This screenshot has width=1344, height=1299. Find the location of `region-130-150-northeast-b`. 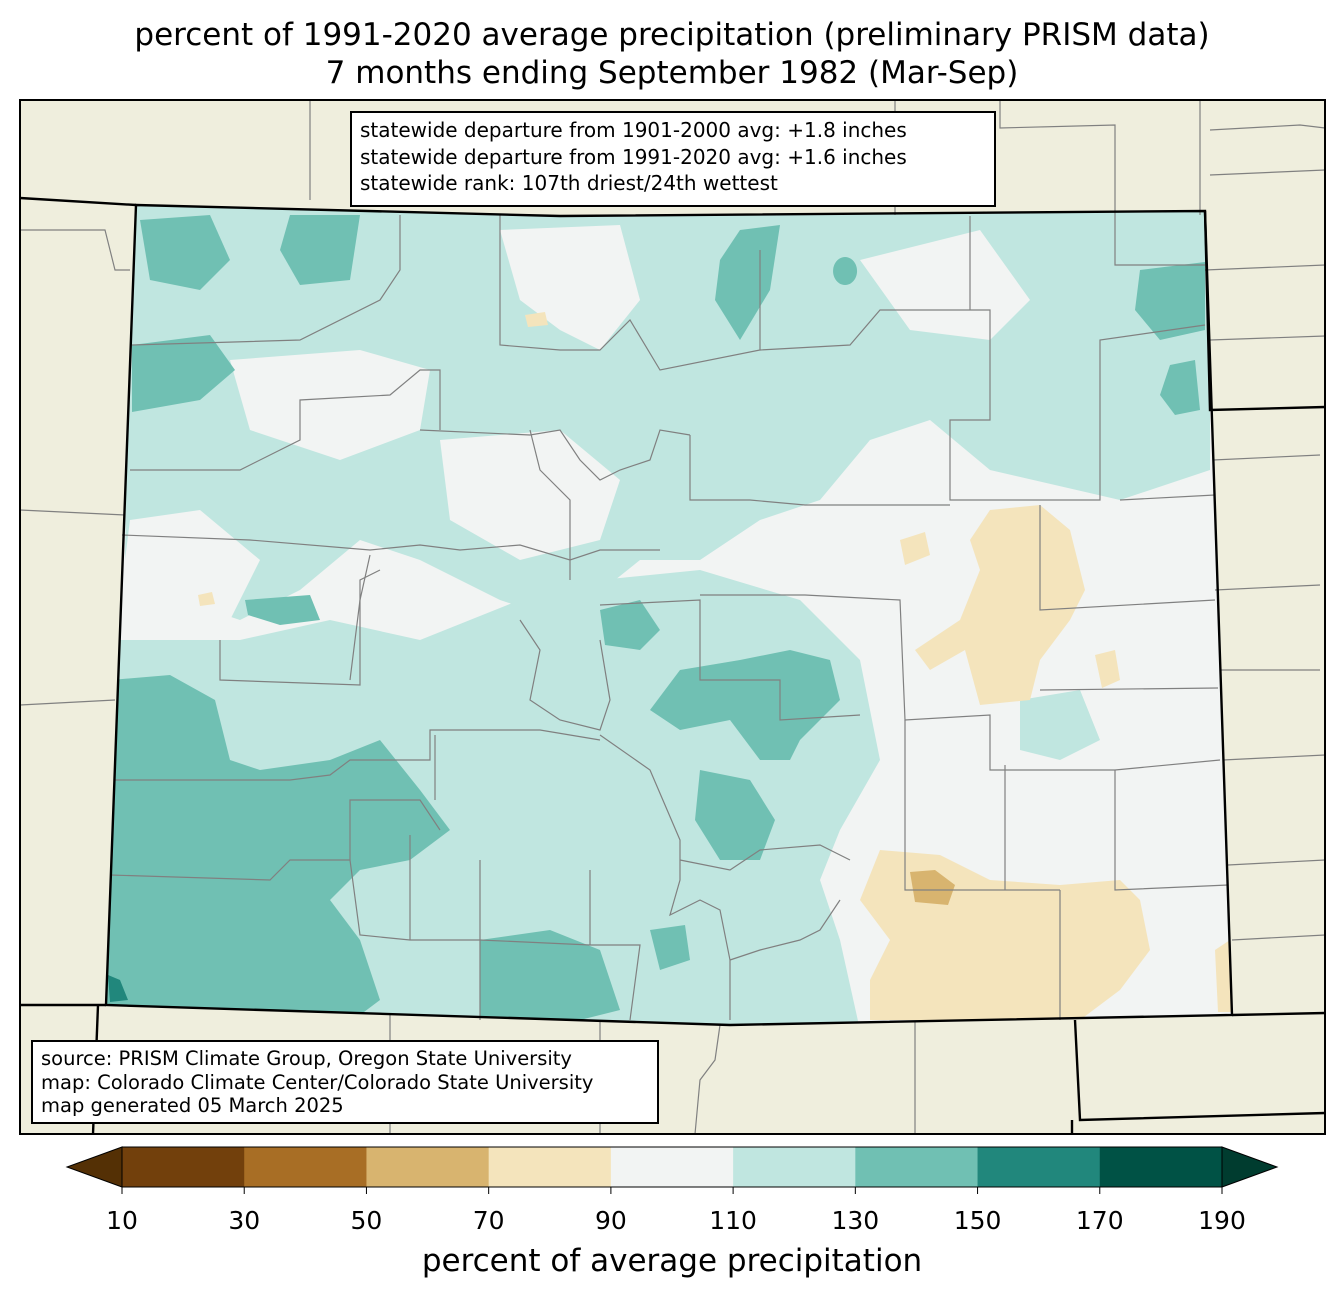

region-130-150-northeast-b is located at coordinates (1180, 387).